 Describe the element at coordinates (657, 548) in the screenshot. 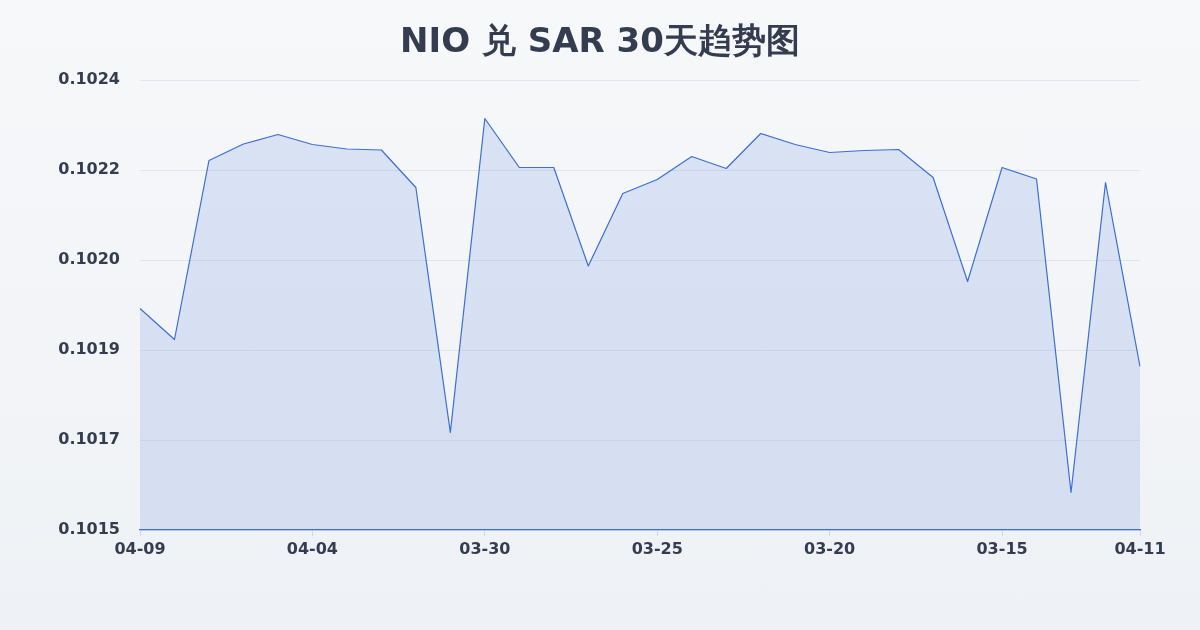

I see `x-tick-label: 03-25` at that location.